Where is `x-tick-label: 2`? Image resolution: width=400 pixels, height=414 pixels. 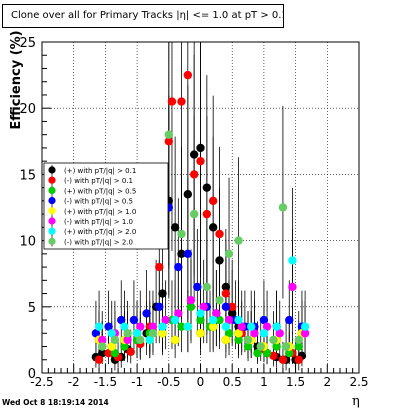
x-tick-label: 2 is located at coordinates (327, 382).